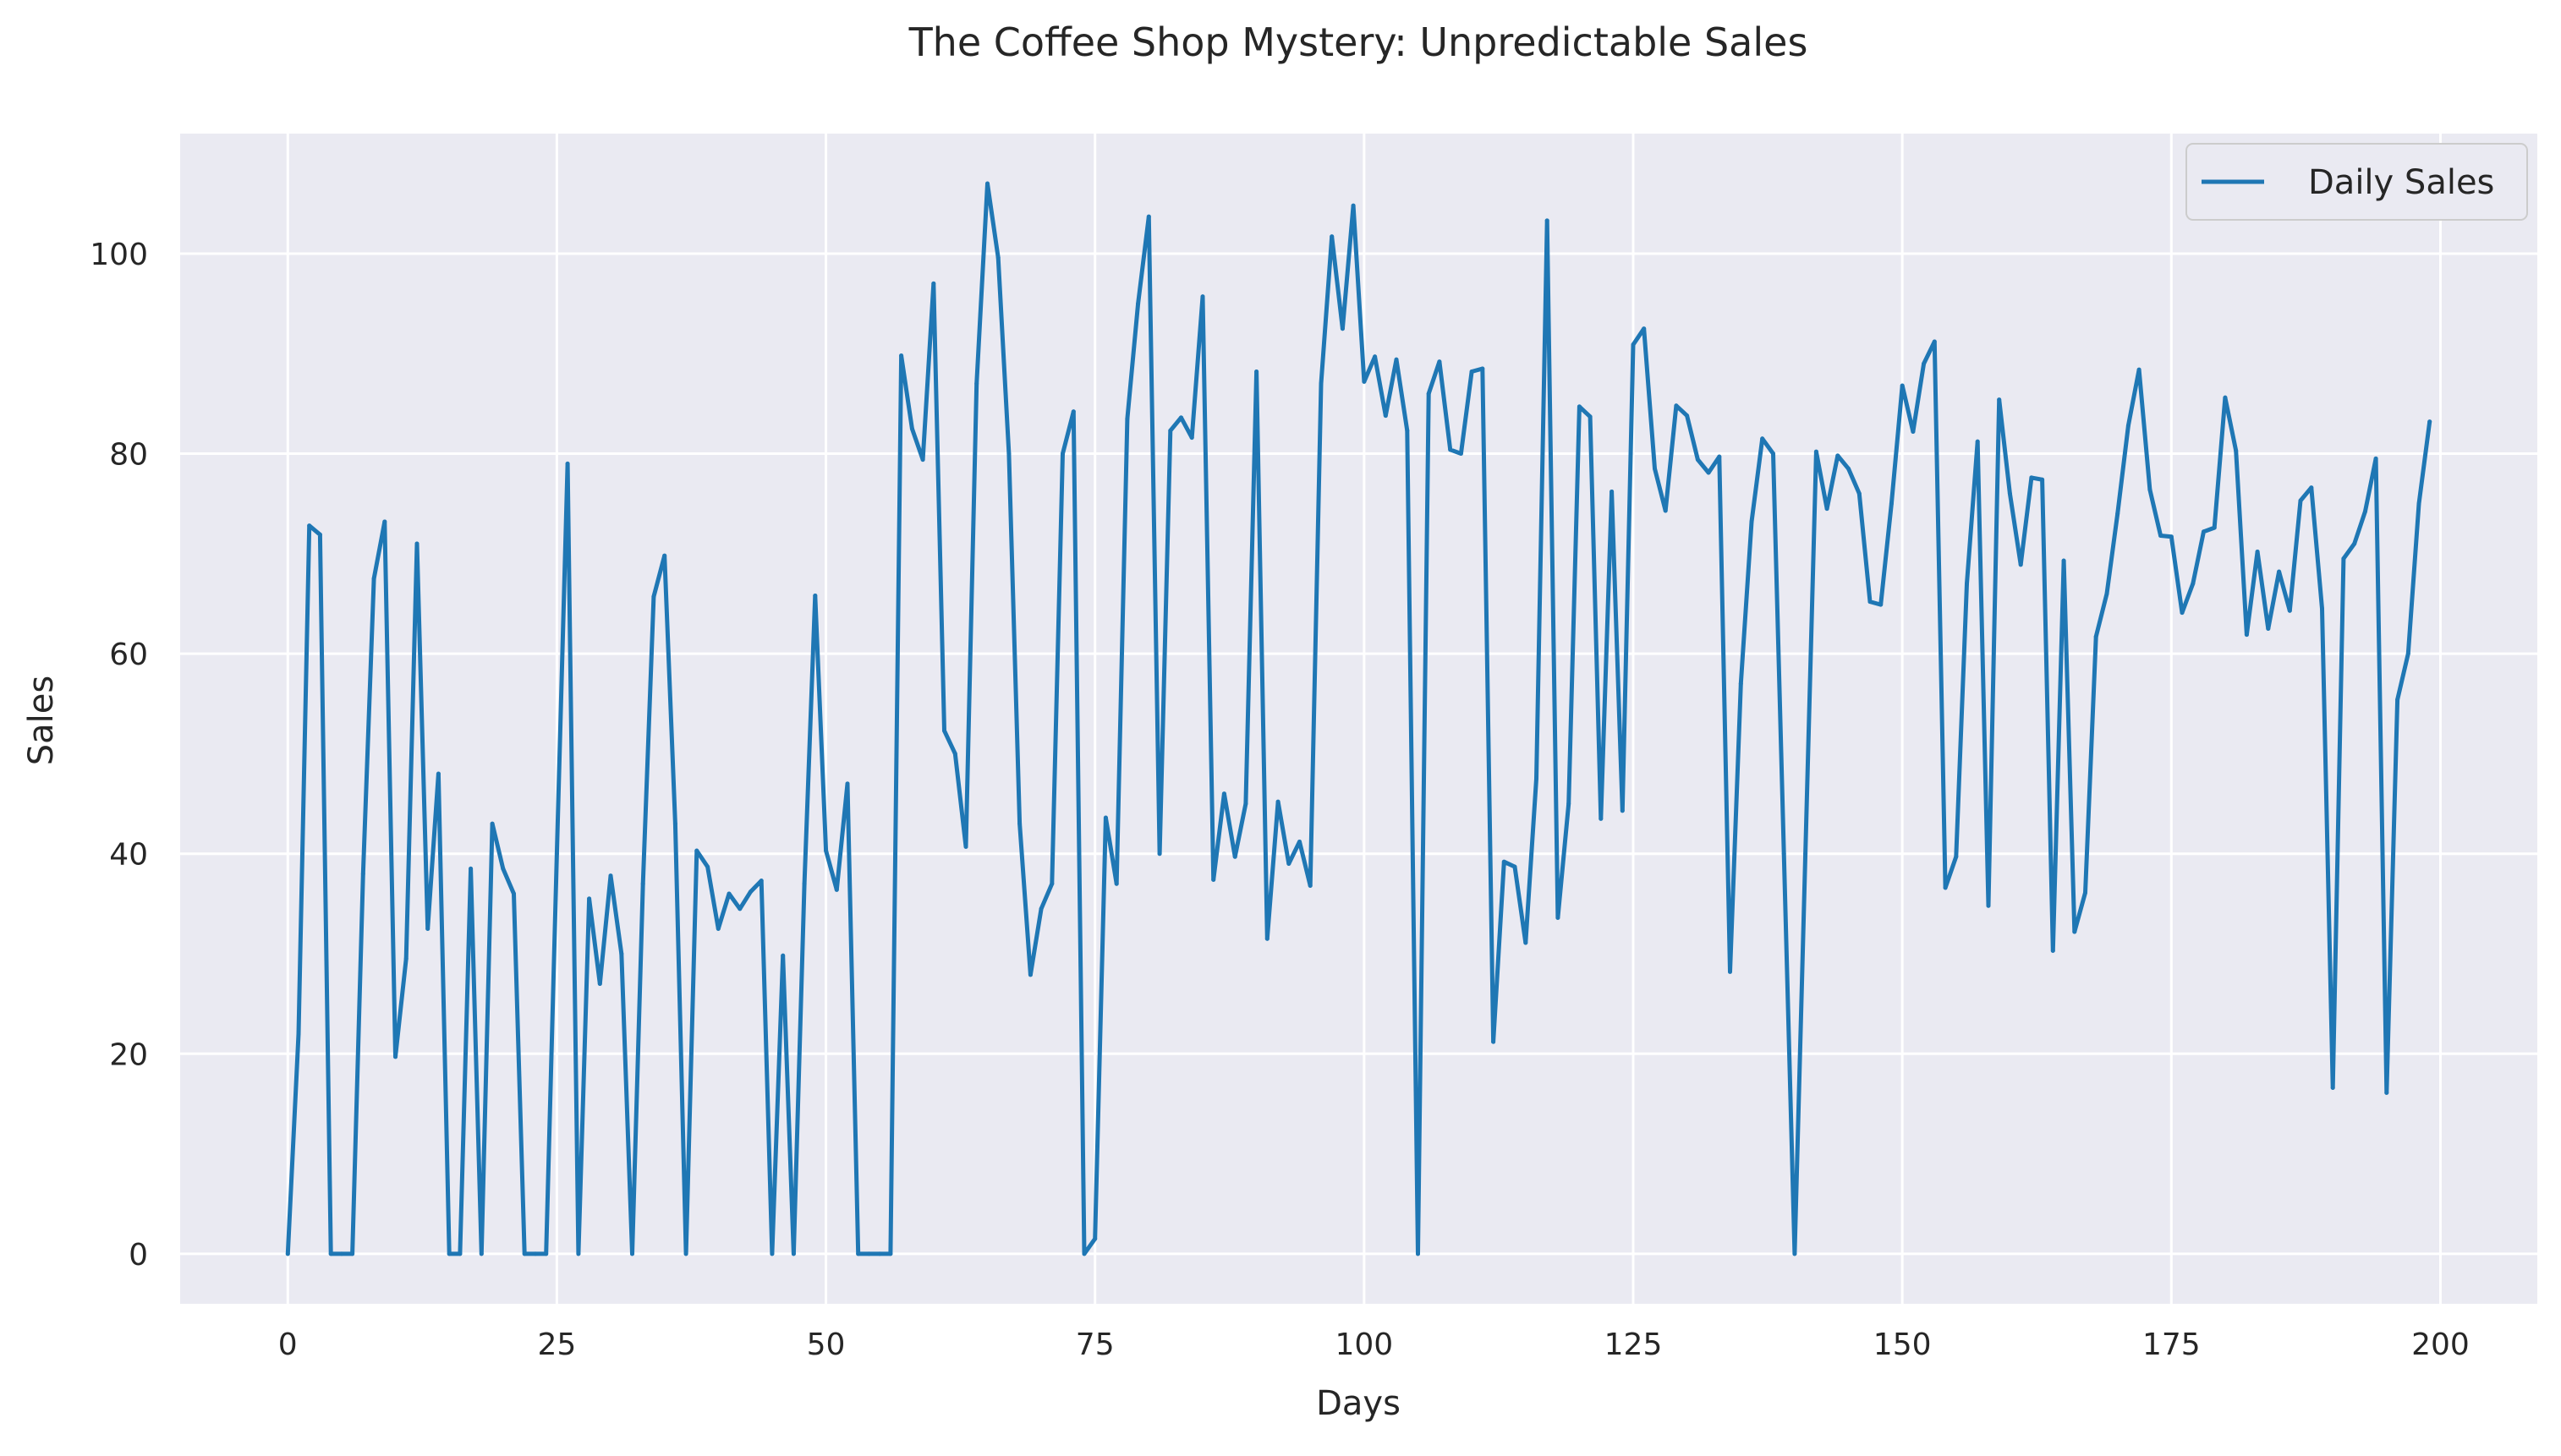 The width and height of the screenshot is (2561, 1456). Describe the element at coordinates (1902, 1344) in the screenshot. I see `x-tick-label: 150` at that location.